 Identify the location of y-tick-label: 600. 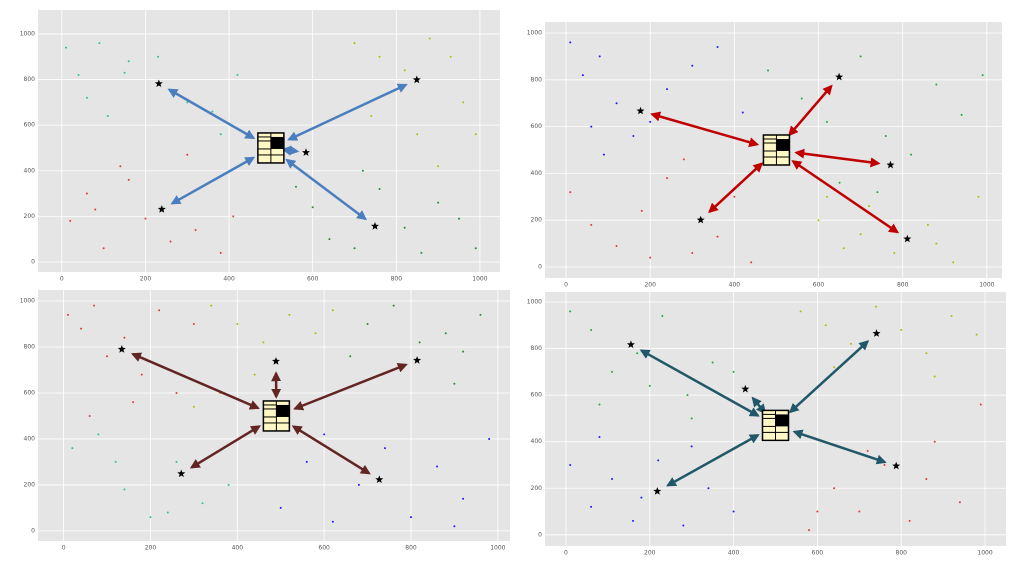
(537, 126).